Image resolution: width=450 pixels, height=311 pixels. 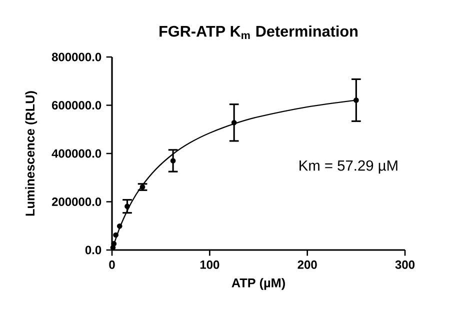 I want to click on x-tick-label: 300, so click(x=405, y=264).